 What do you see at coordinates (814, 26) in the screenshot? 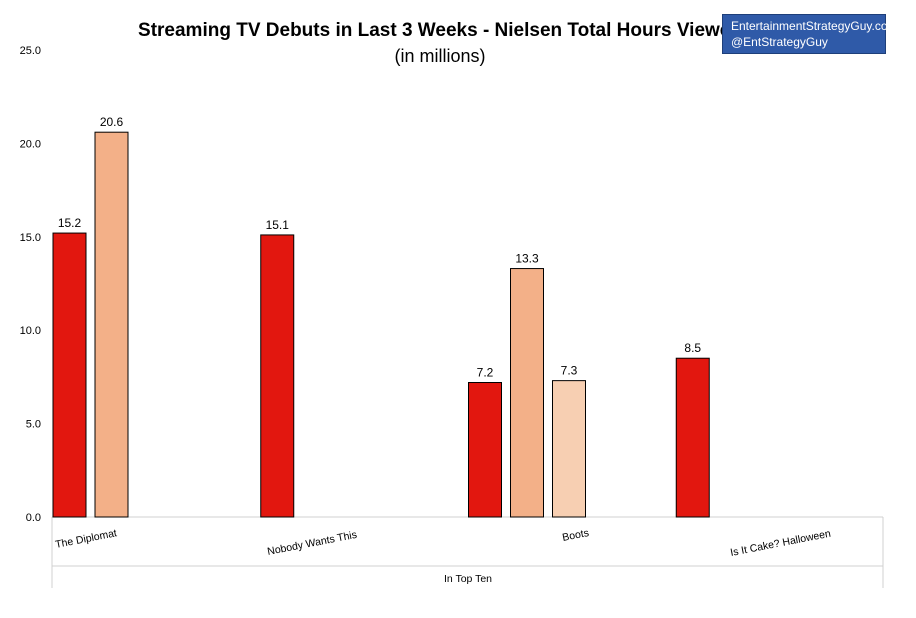
I see `credit-website: EntertainmentStrategyGuy.com` at bounding box center [814, 26].